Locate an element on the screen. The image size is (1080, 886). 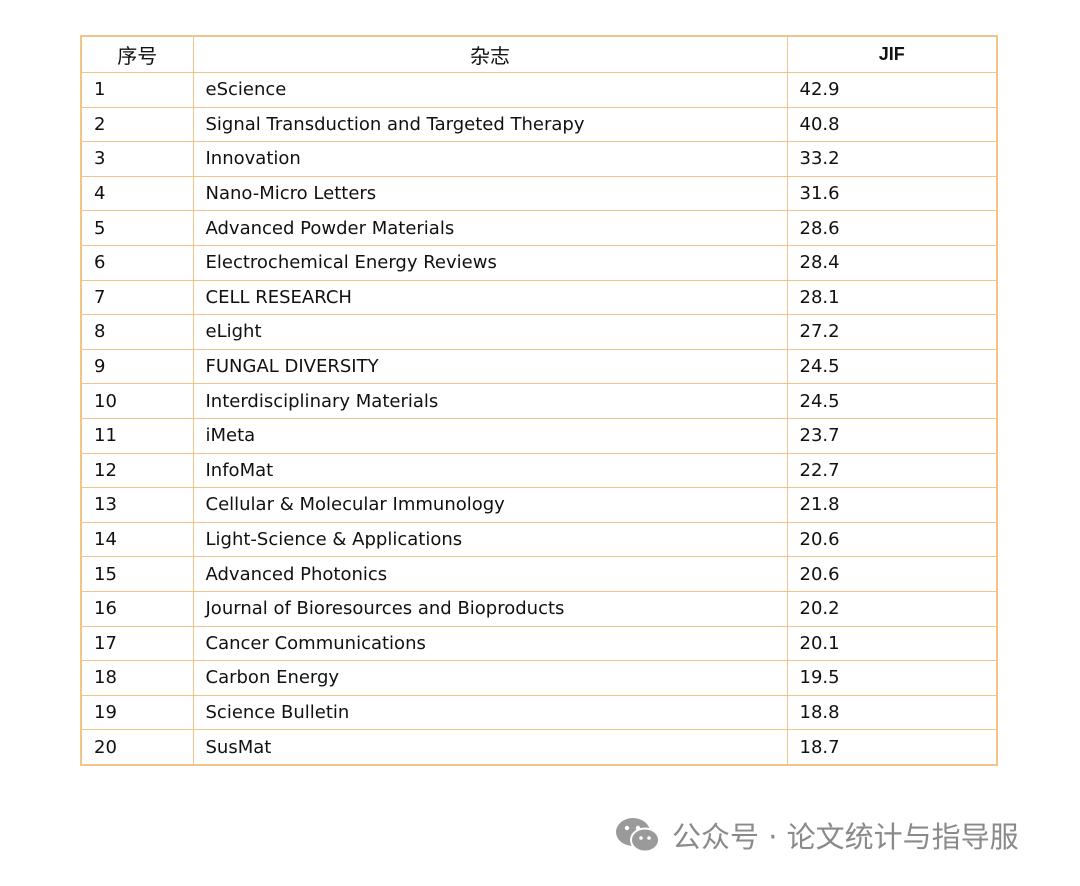
table-row: 17 Cancer Communications 20.1 is located at coordinates (539, 643).